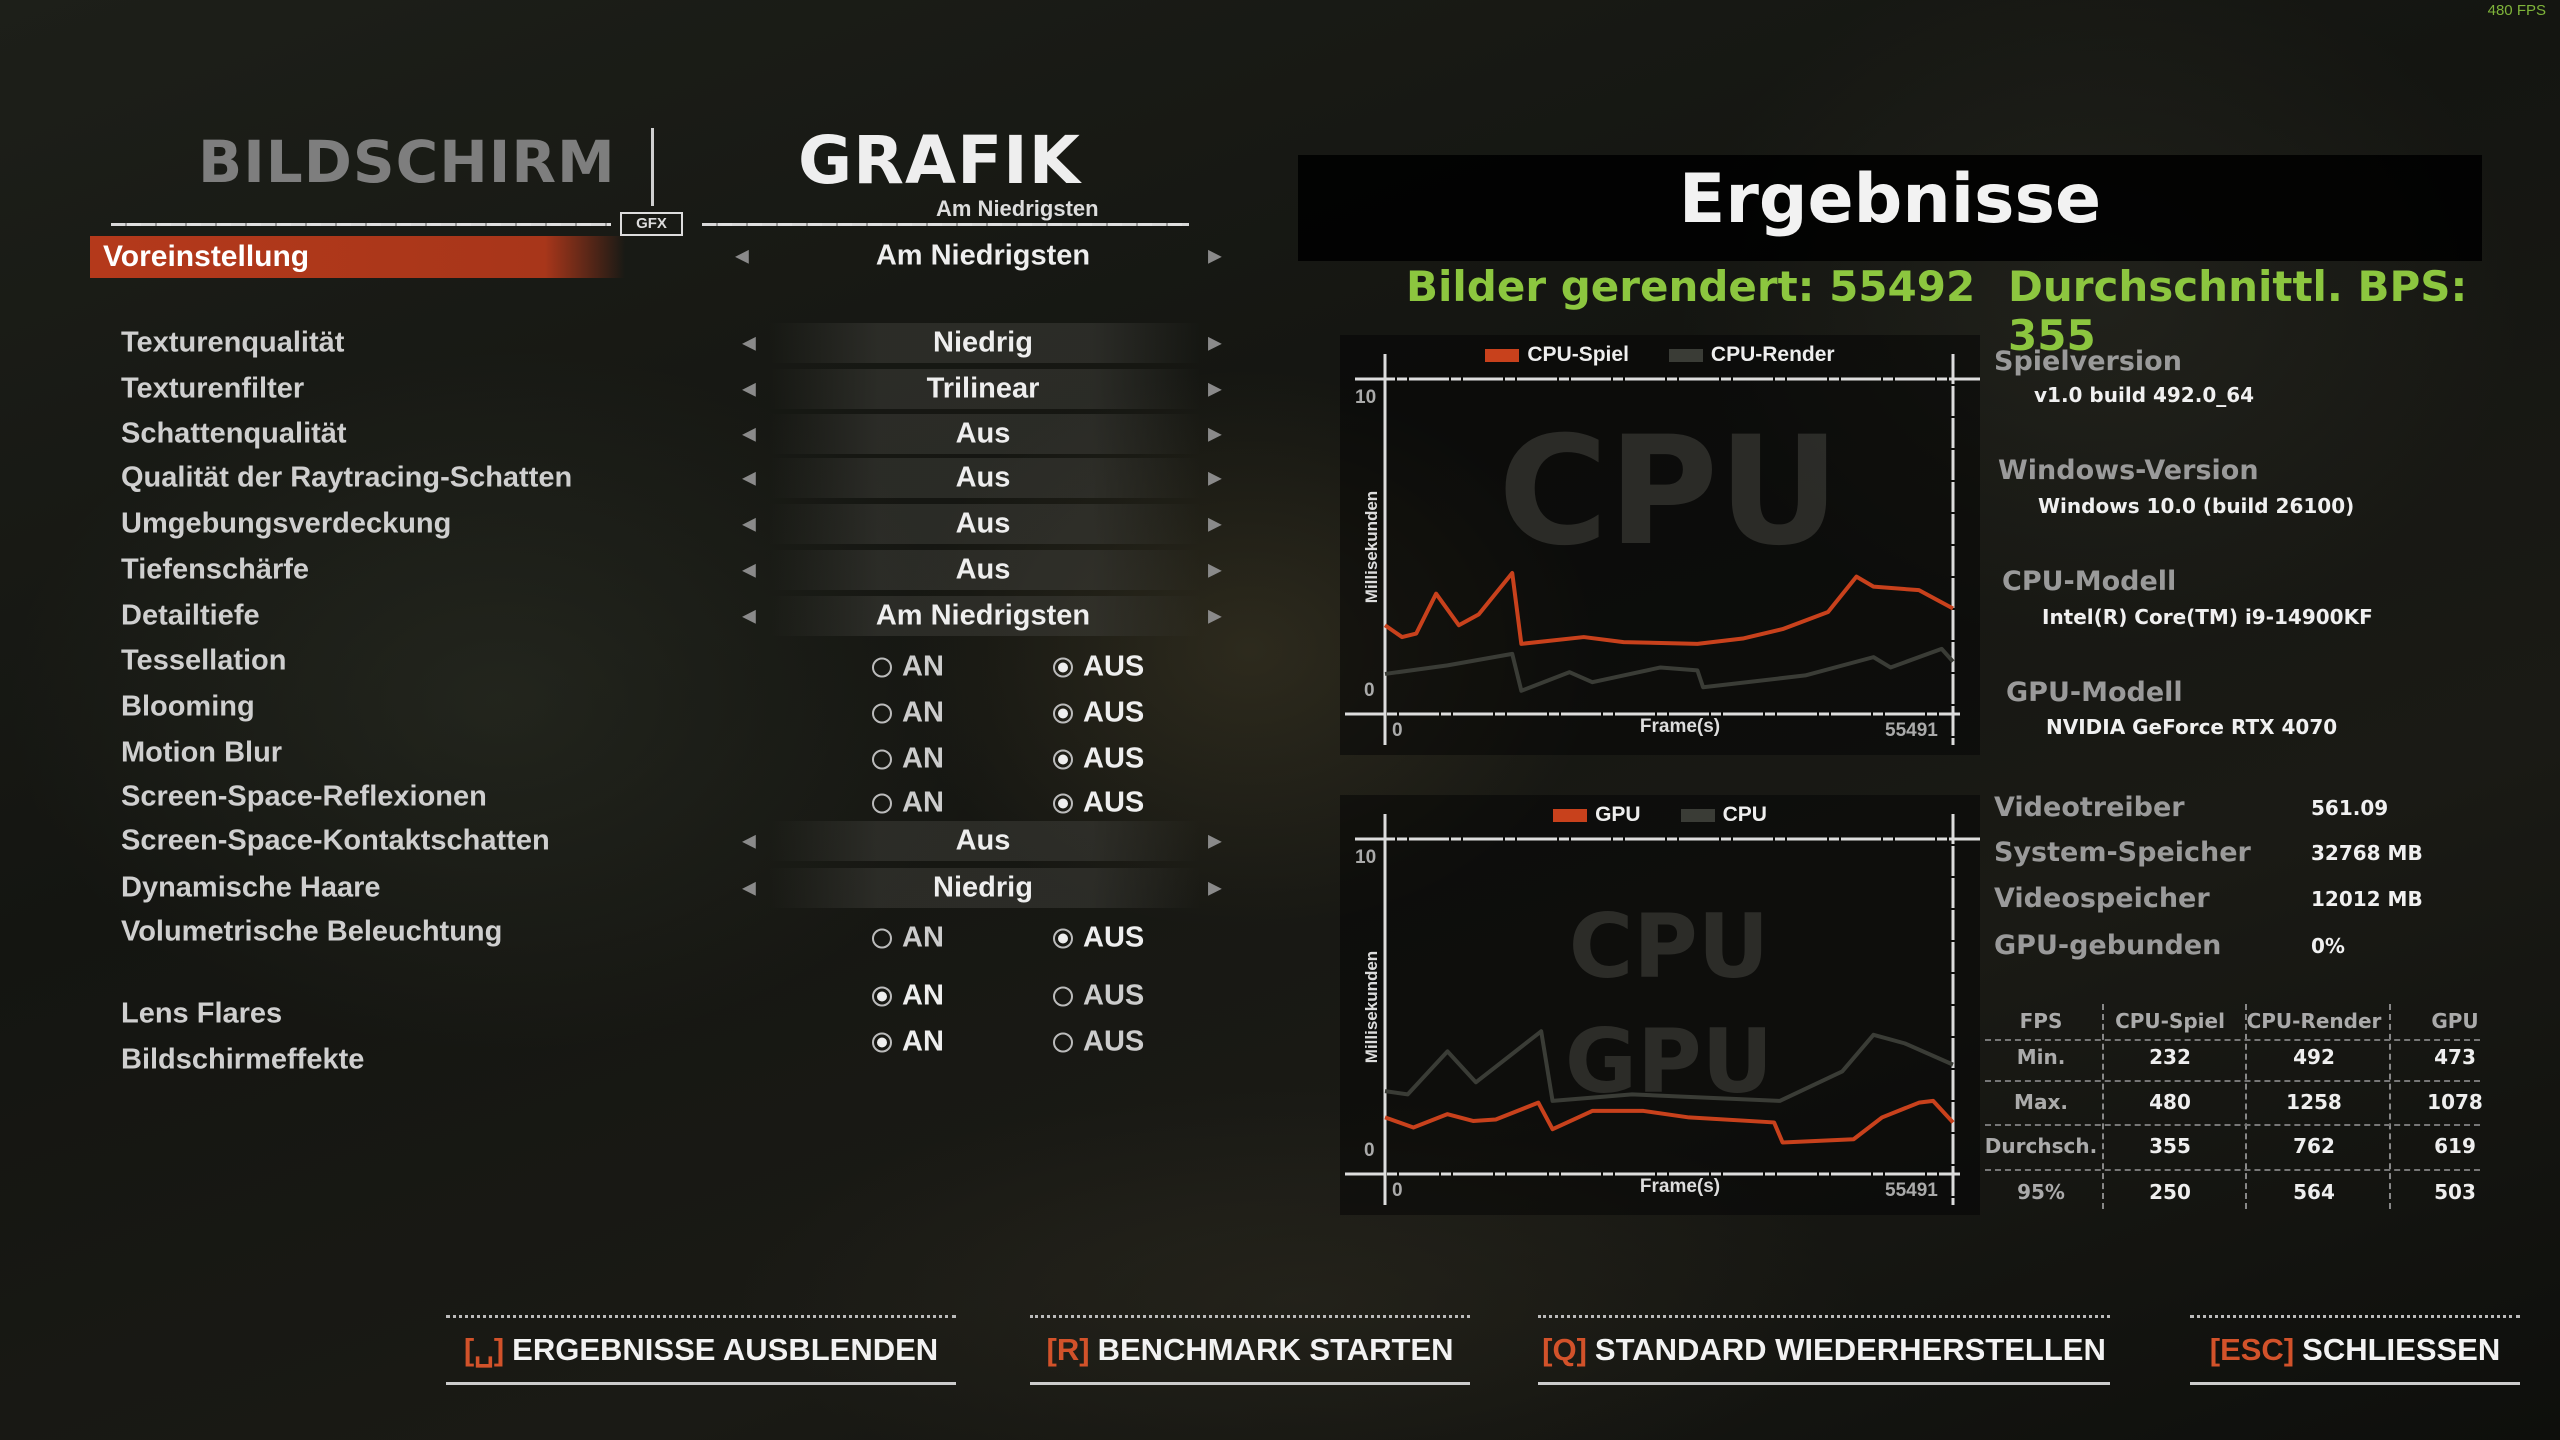 The height and width of the screenshot is (1440, 2560). I want to click on setting-value: Am Niedrigsten, so click(983, 615).